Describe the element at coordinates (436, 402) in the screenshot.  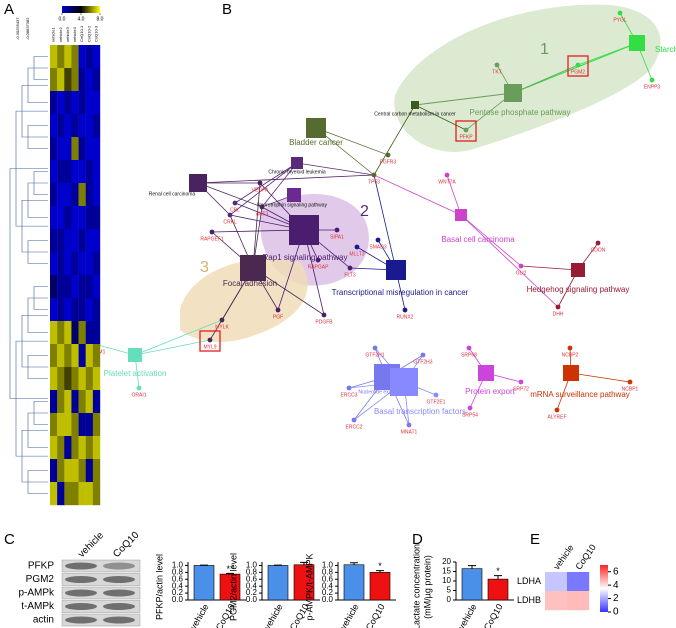
I see `gene-label: GTF2E1` at that location.